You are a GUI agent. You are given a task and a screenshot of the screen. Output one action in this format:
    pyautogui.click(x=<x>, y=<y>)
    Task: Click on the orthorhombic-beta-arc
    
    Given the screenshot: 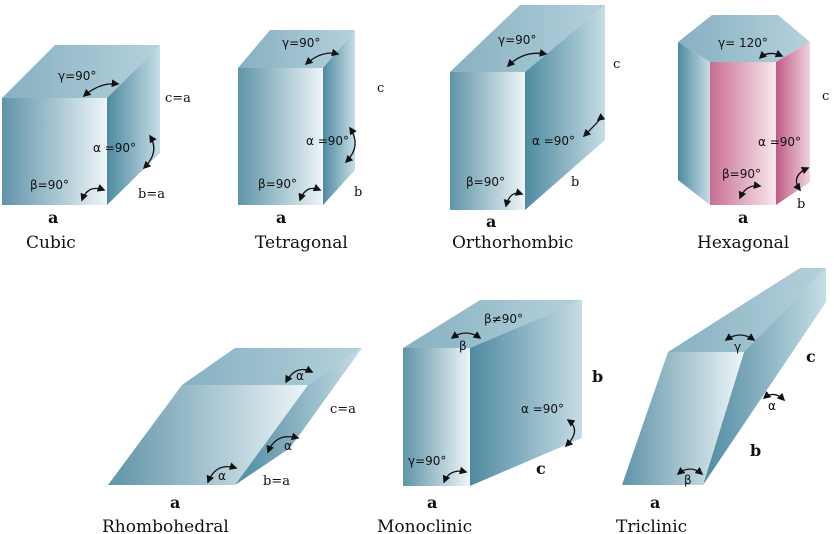 What is the action you would take?
    pyautogui.click(x=513, y=198)
    